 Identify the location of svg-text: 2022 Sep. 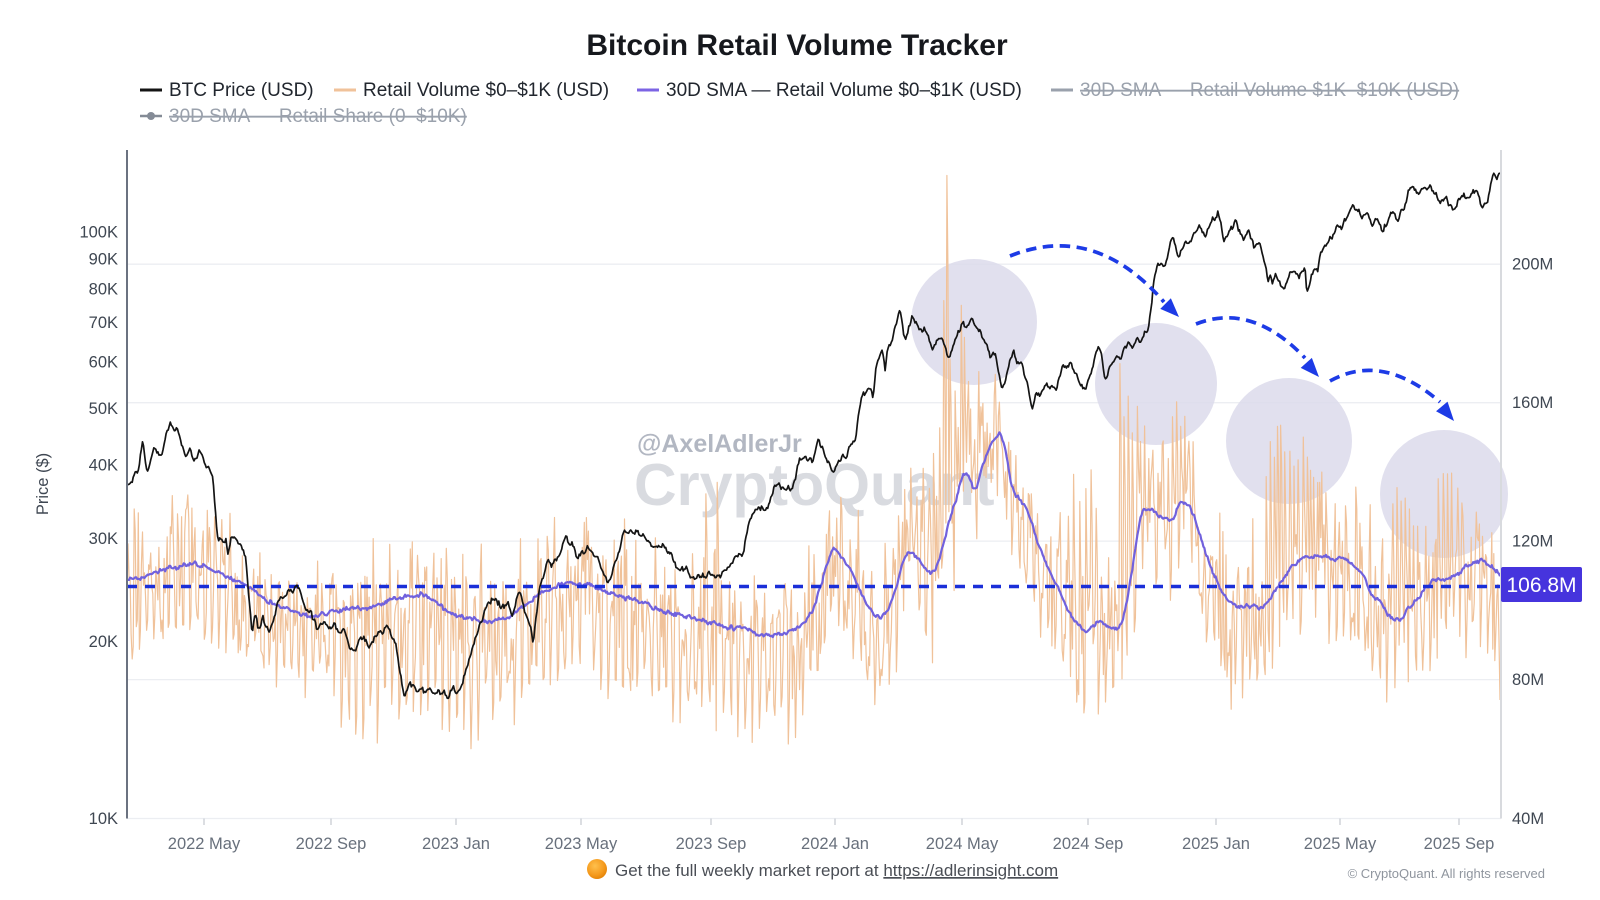
(331, 844).